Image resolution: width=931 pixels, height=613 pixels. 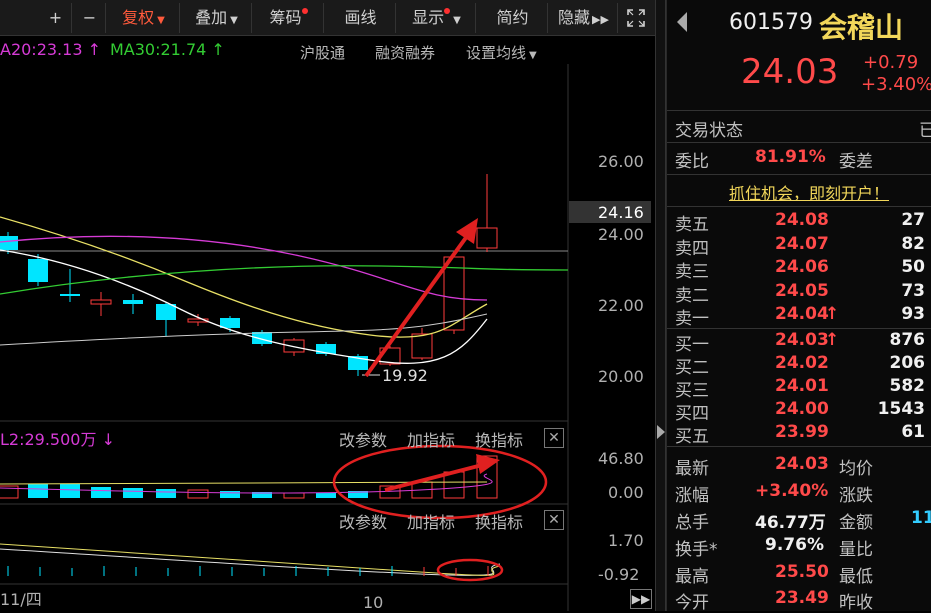 What do you see at coordinates (105, 439) in the screenshot?
I see `arrow-down-icon: ↓` at bounding box center [105, 439].